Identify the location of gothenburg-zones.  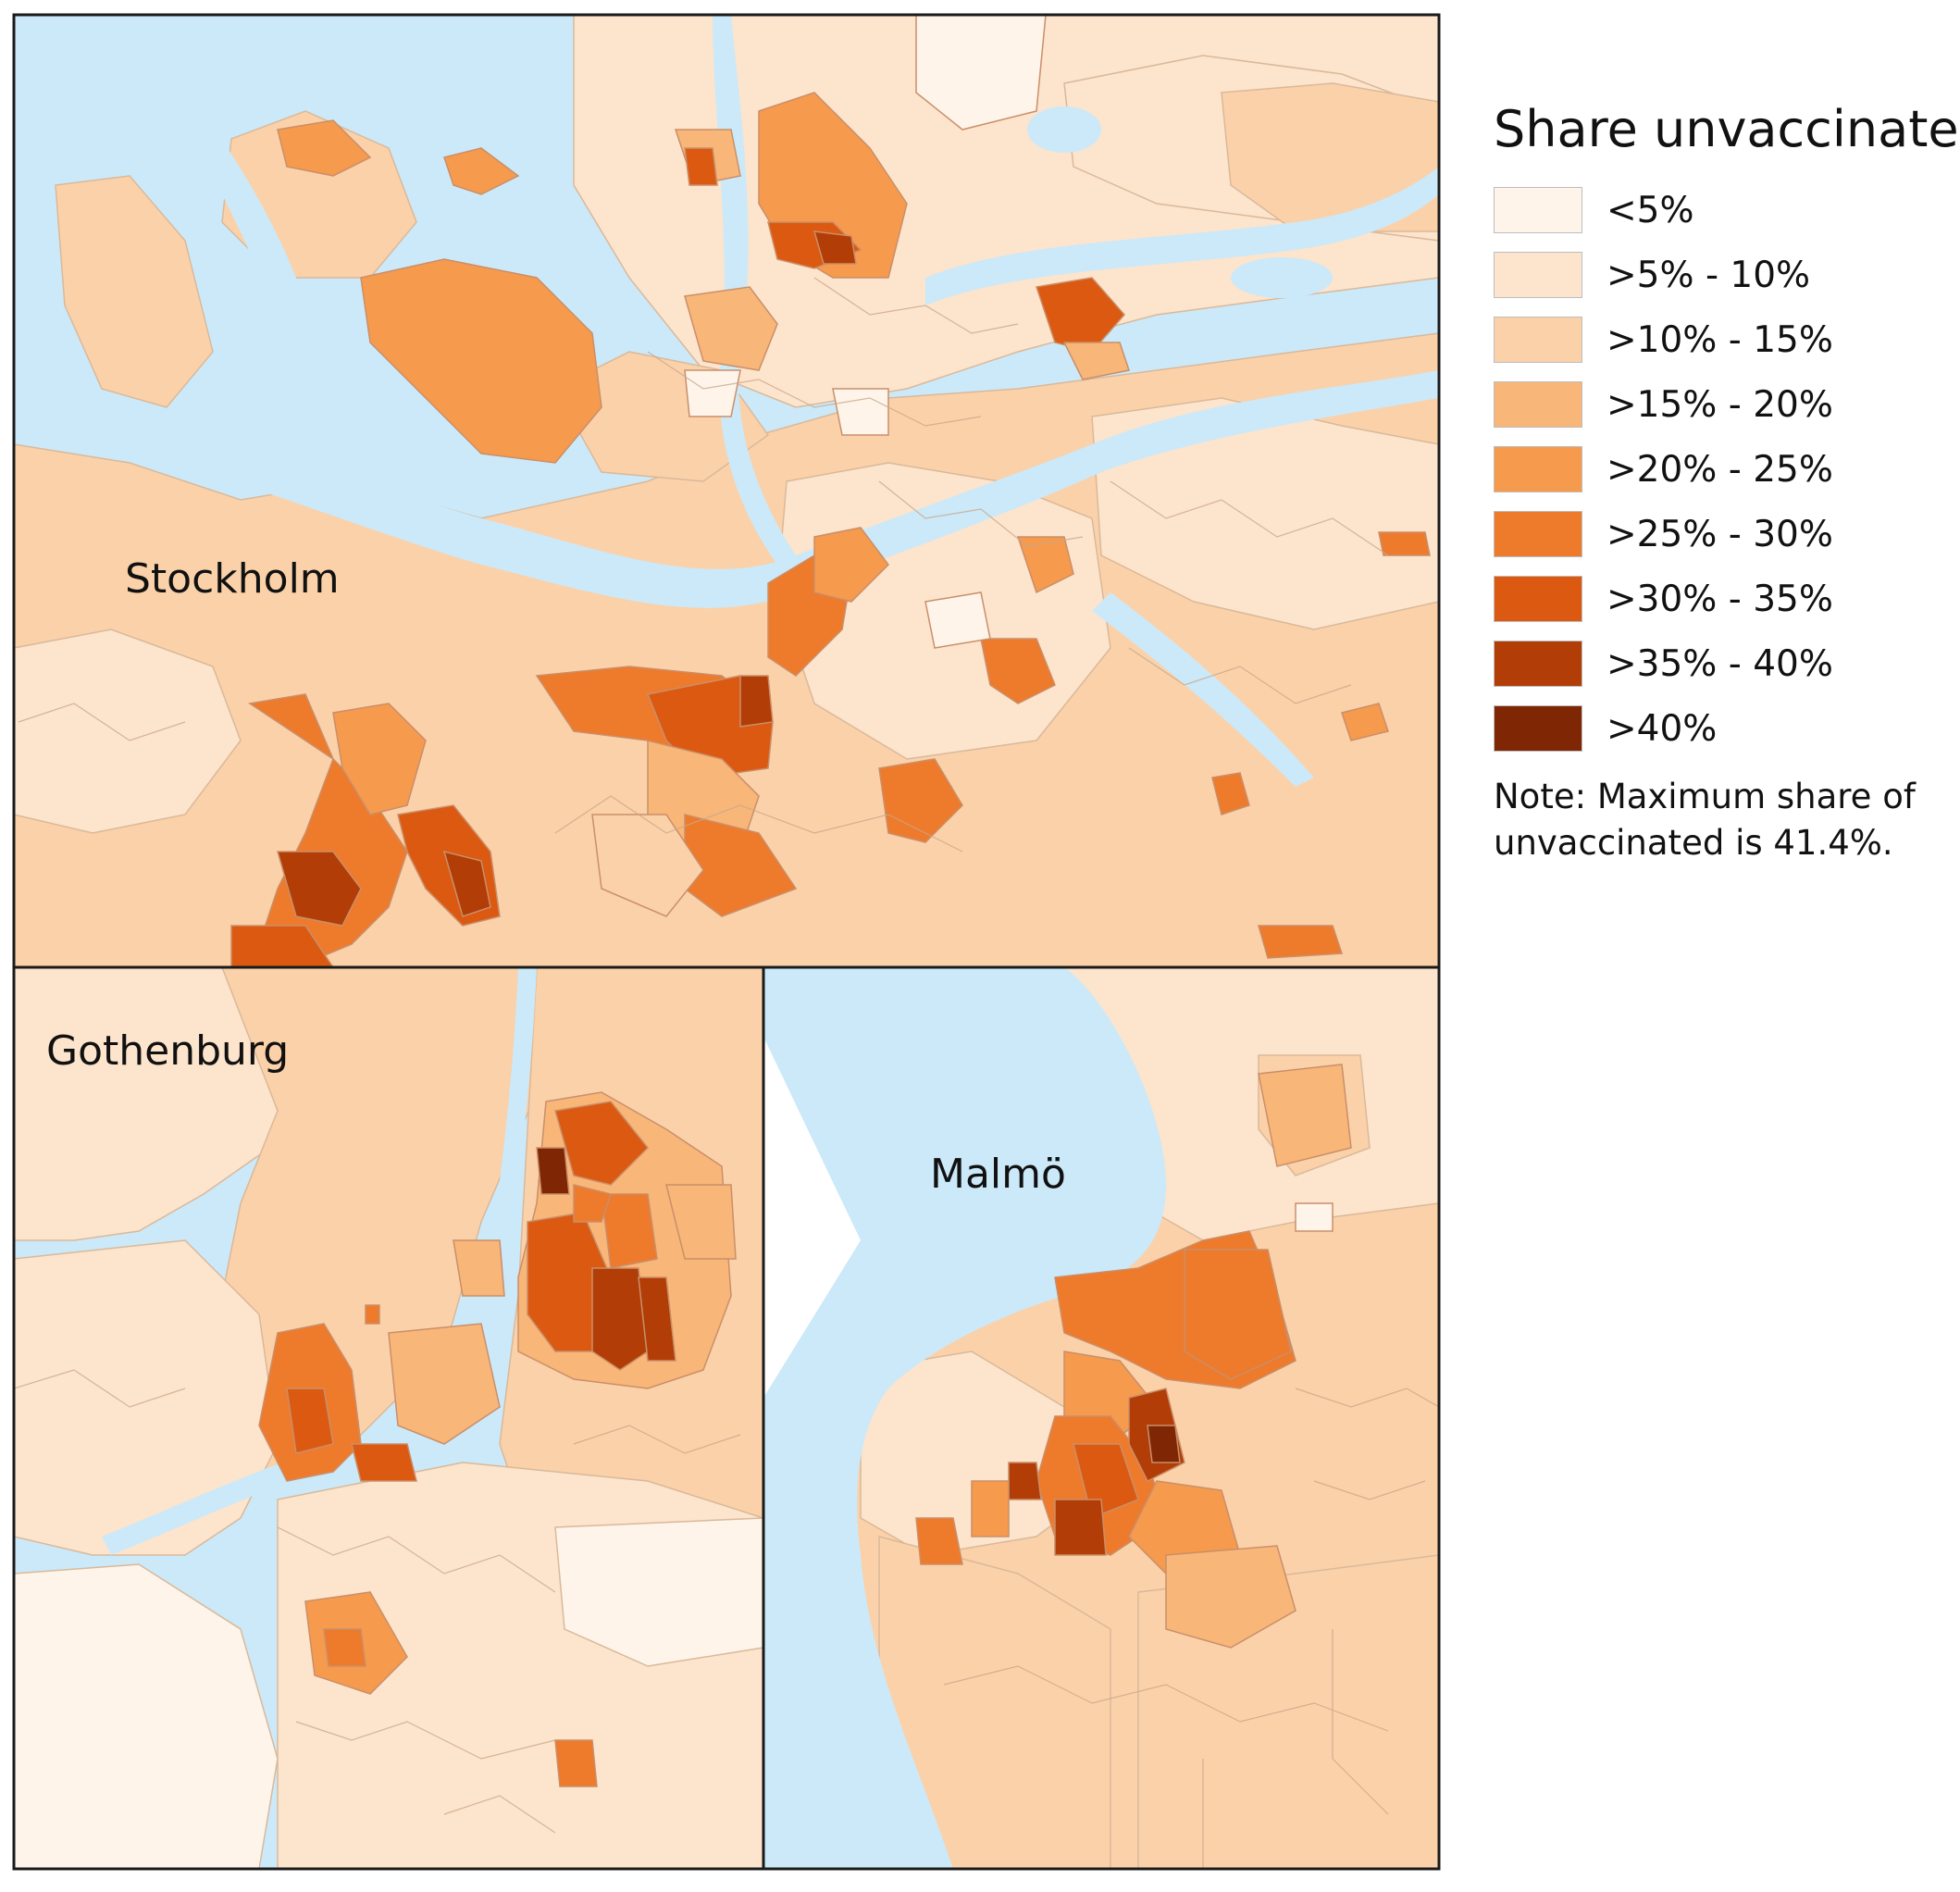
(498, 1439).